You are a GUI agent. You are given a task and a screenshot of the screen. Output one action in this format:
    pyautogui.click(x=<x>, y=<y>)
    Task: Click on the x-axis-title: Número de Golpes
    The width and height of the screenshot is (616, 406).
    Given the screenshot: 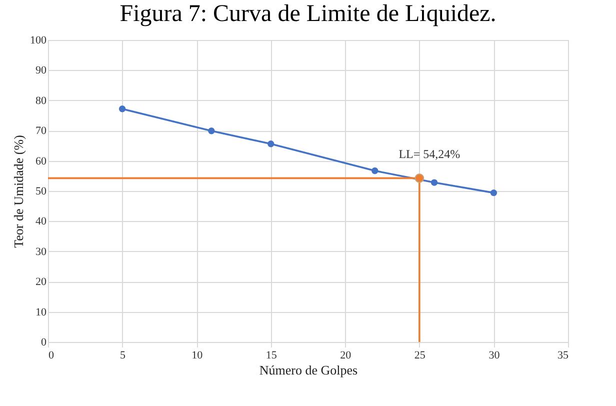 What is the action you would take?
    pyautogui.click(x=308, y=370)
    